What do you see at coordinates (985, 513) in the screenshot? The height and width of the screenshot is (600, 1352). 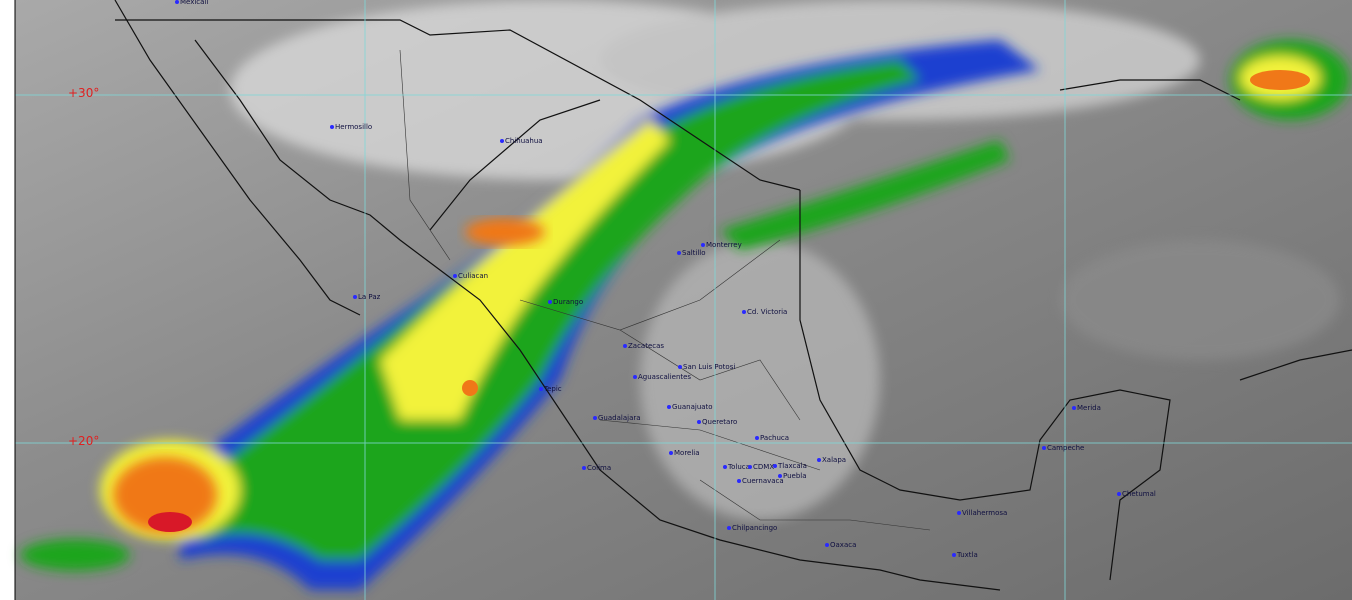 I see `city-name: Villahermosa` at bounding box center [985, 513].